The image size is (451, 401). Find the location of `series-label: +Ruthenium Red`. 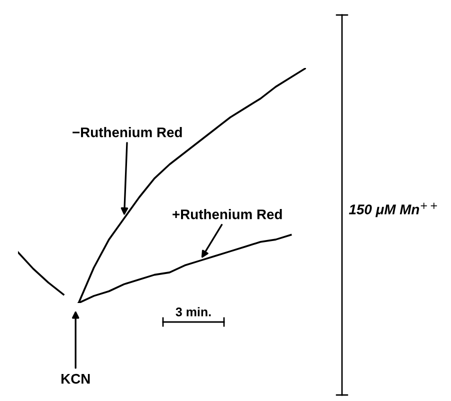

series-label: +Ruthenium Red is located at coordinates (227, 214).